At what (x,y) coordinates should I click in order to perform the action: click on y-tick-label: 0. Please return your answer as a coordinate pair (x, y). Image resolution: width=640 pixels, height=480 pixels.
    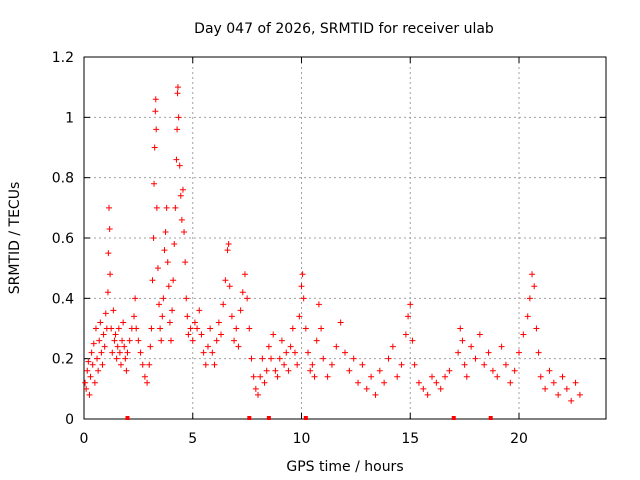
    Looking at the image, I should click on (69, 420).